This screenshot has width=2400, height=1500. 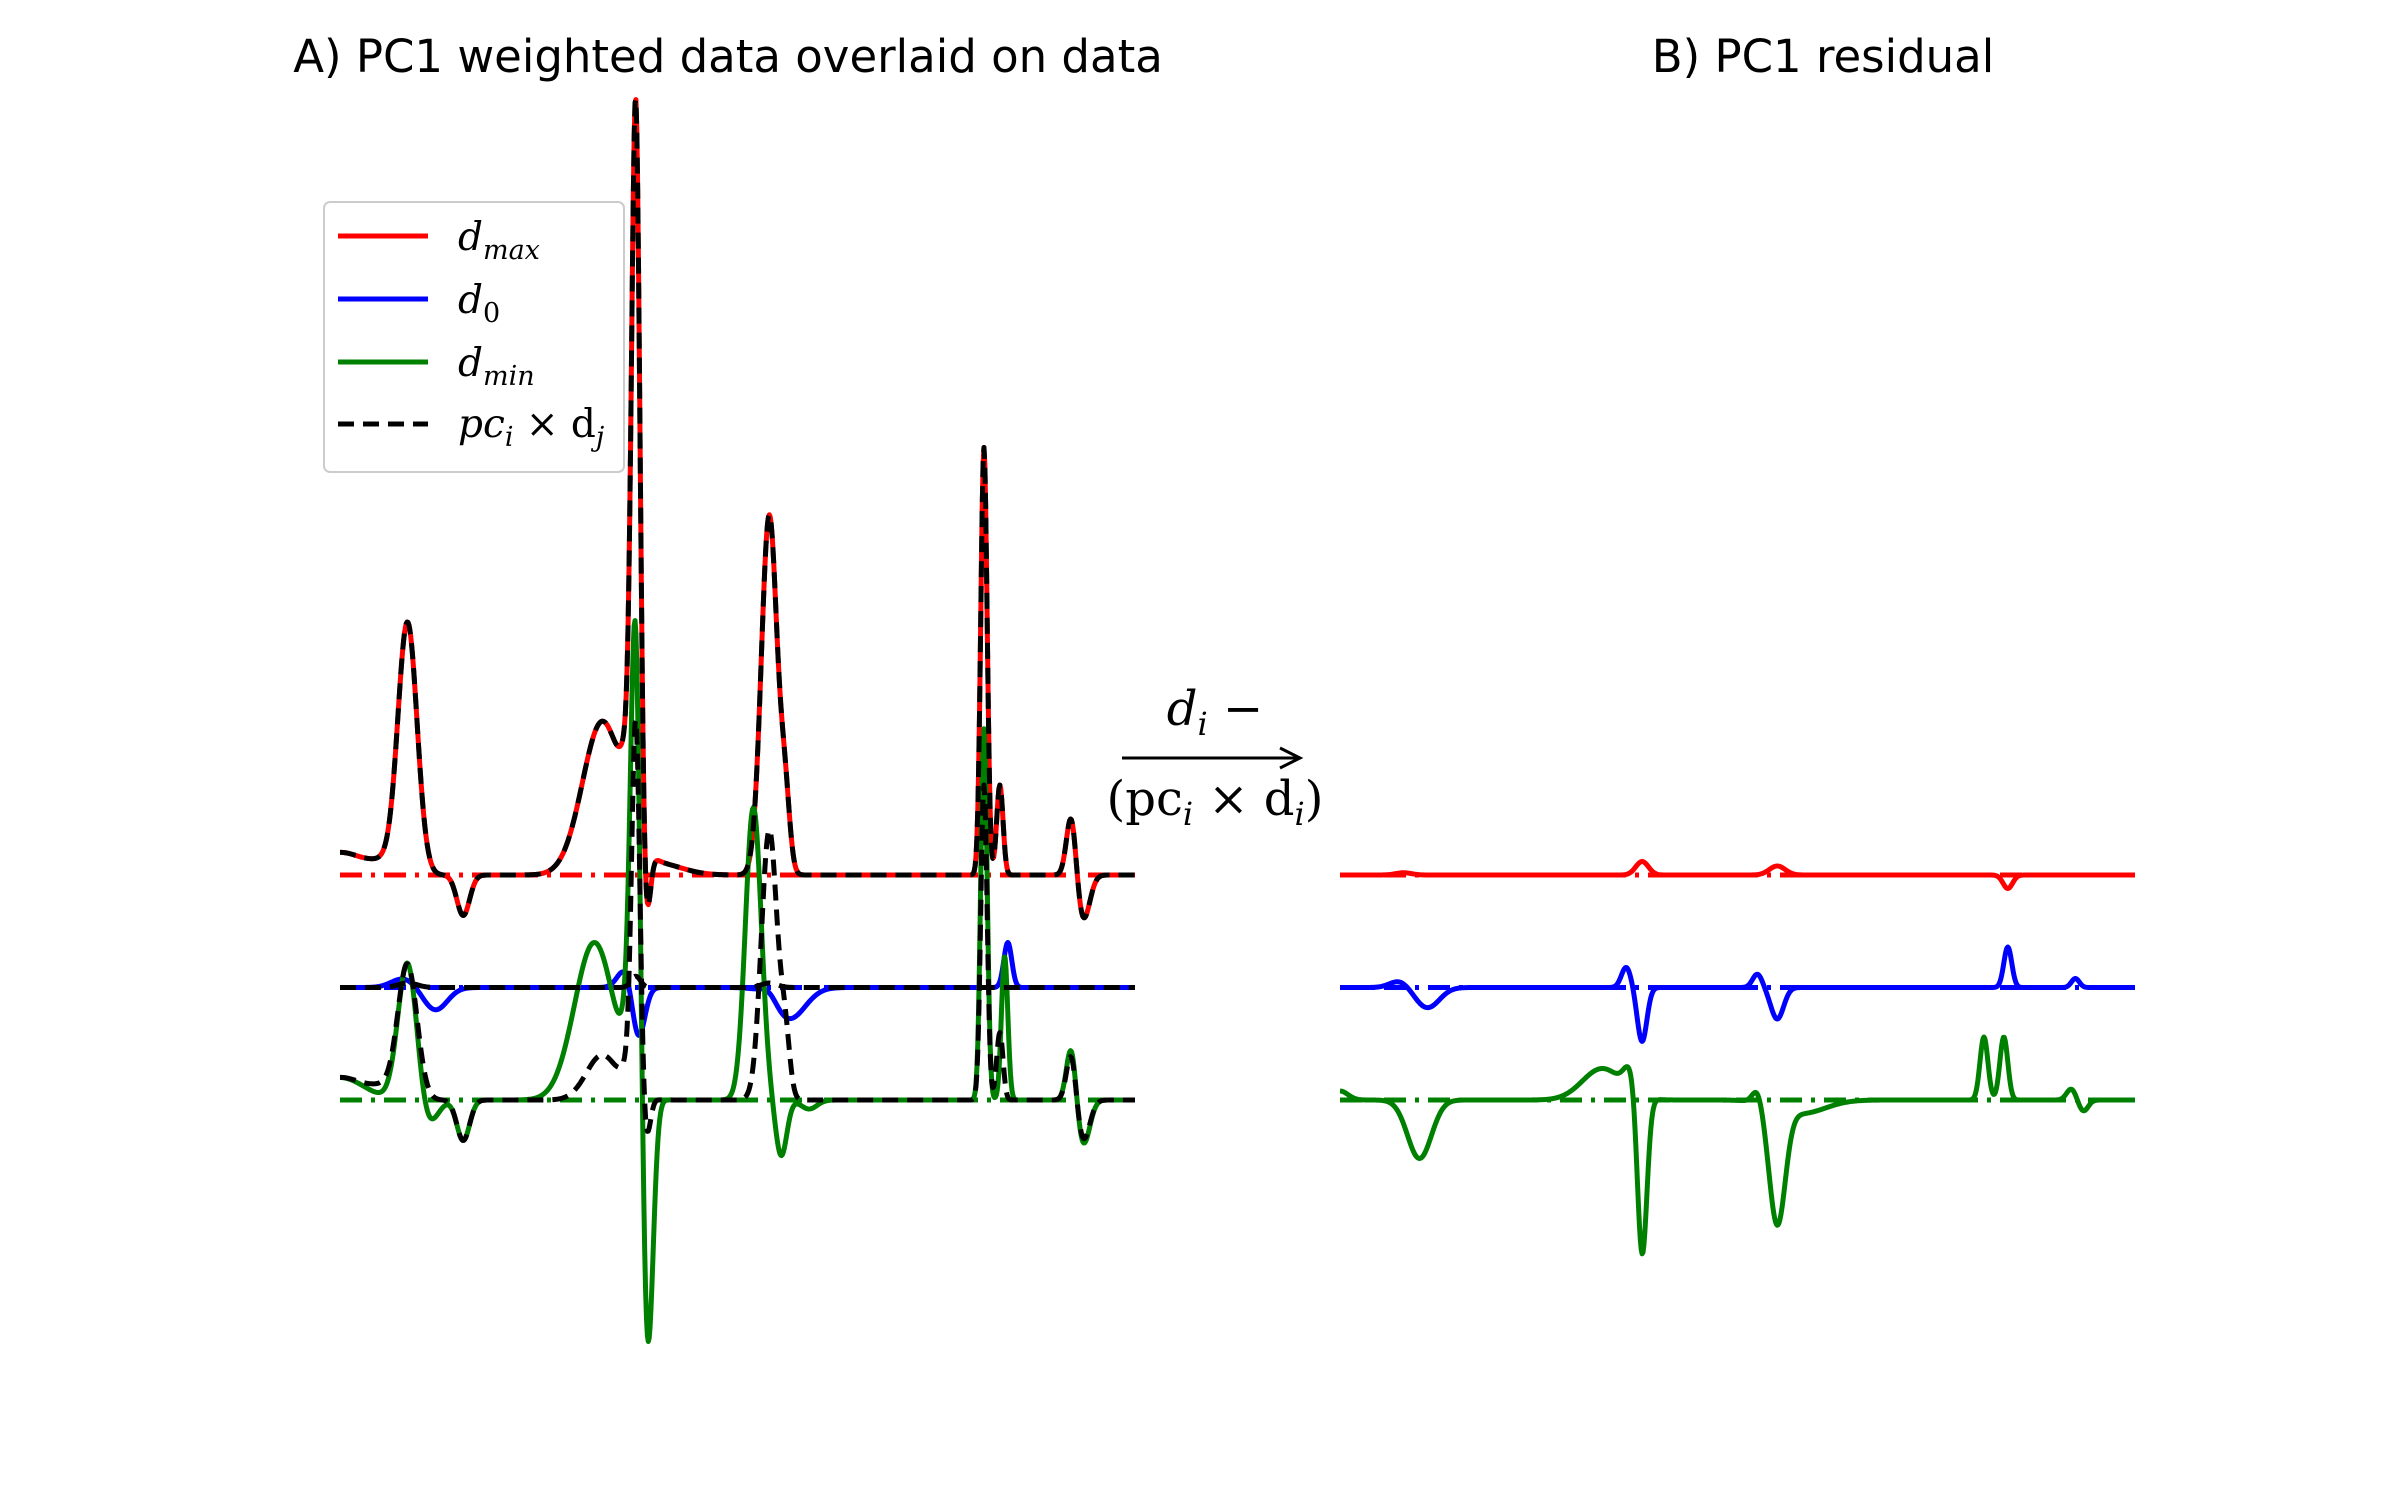 I want to click on legend-label-d-0: d0, so click(x=479, y=303).